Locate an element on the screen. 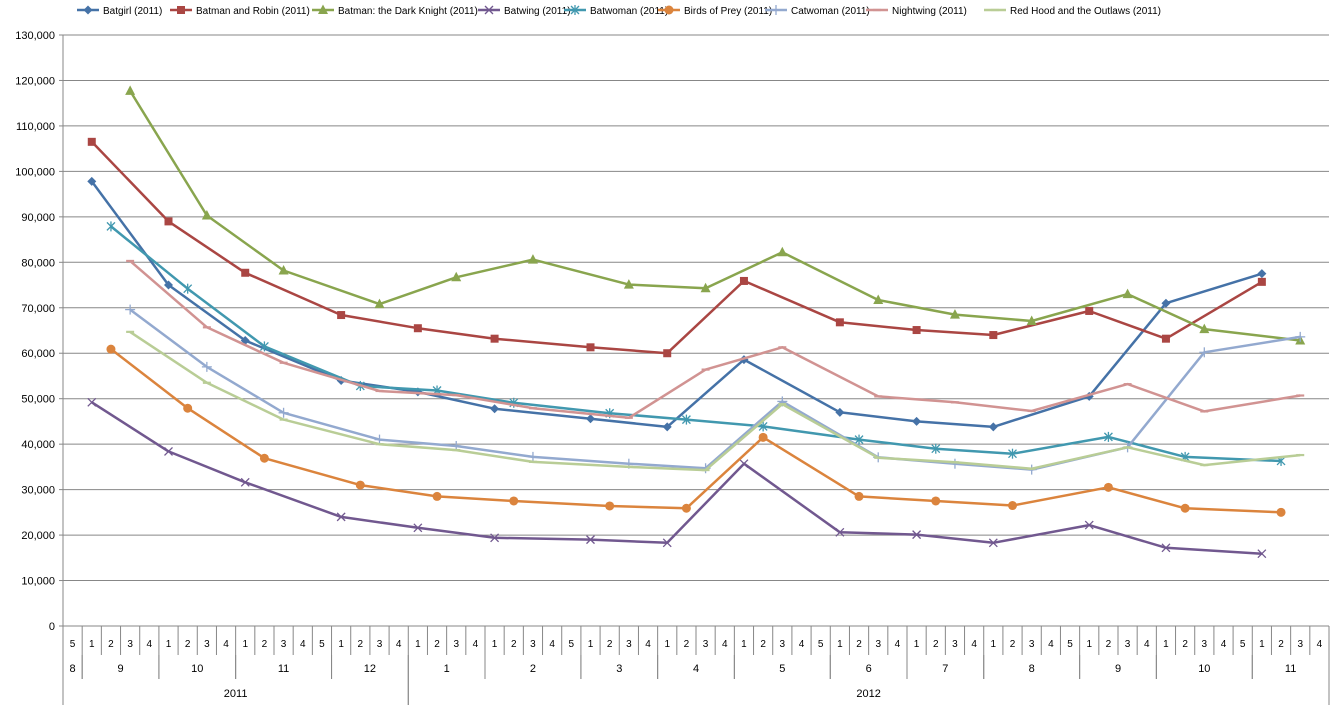  y-tick-label: 100,000 is located at coordinates (35, 172).